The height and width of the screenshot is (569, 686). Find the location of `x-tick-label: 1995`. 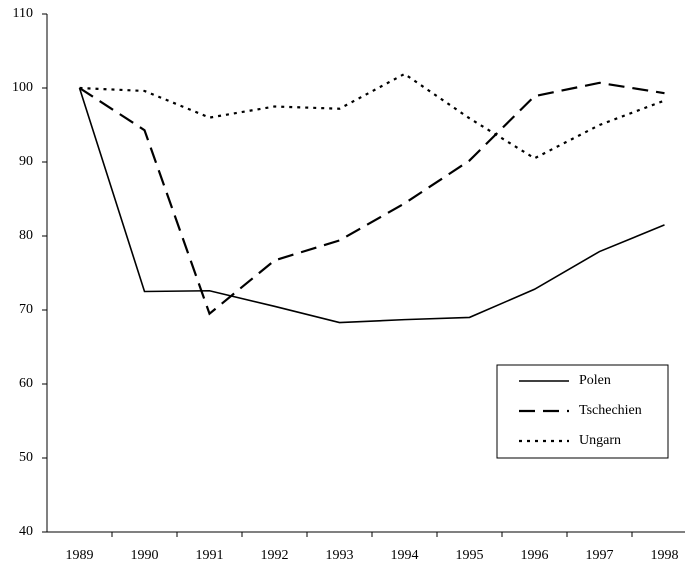

x-tick-label: 1995 is located at coordinates (470, 555).